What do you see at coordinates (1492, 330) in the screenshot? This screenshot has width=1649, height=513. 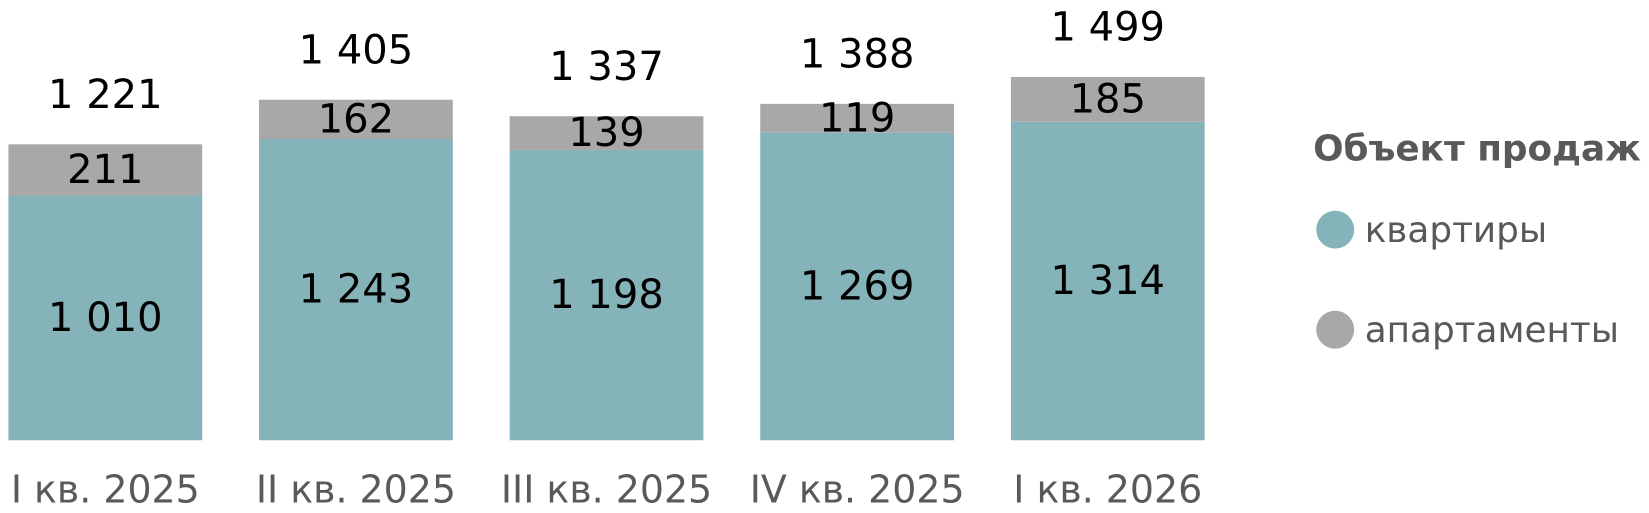 I see `legend-label: апартаменты` at bounding box center [1492, 330].